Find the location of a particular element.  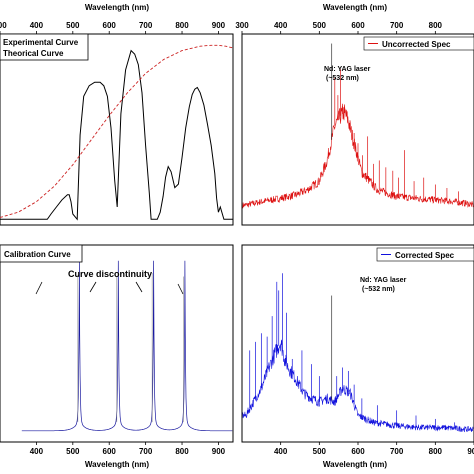

legend: Experimental Curve Theorical Curve is located at coordinates (44, 47).